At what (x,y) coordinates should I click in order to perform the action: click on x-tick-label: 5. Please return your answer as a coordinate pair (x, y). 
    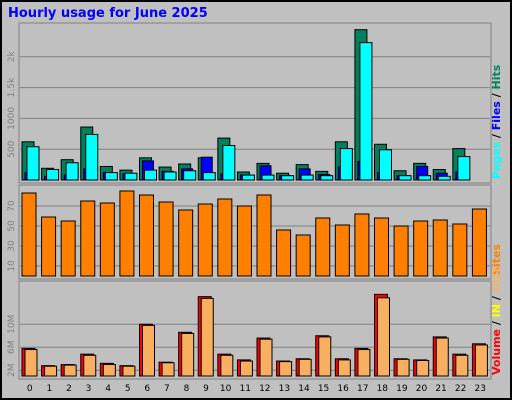
    Looking at the image, I should click on (128, 389).